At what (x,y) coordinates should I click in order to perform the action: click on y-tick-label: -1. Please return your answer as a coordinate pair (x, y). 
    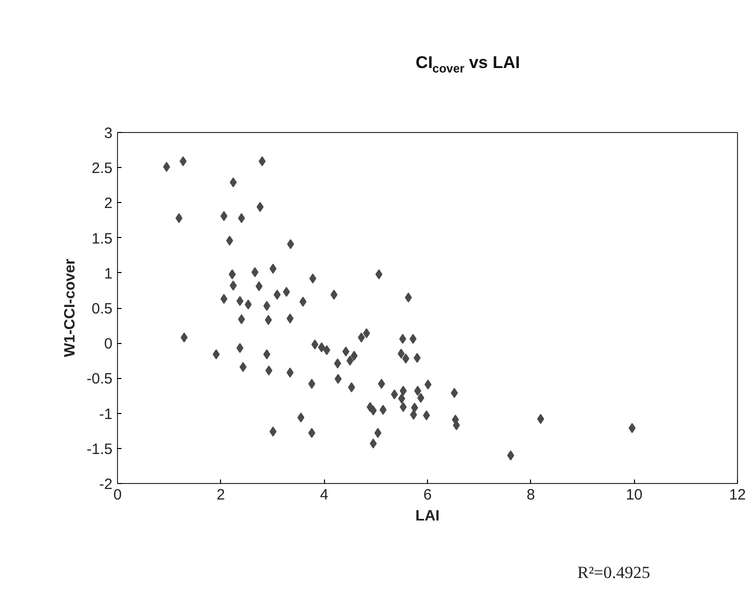
    Looking at the image, I should click on (106, 414).